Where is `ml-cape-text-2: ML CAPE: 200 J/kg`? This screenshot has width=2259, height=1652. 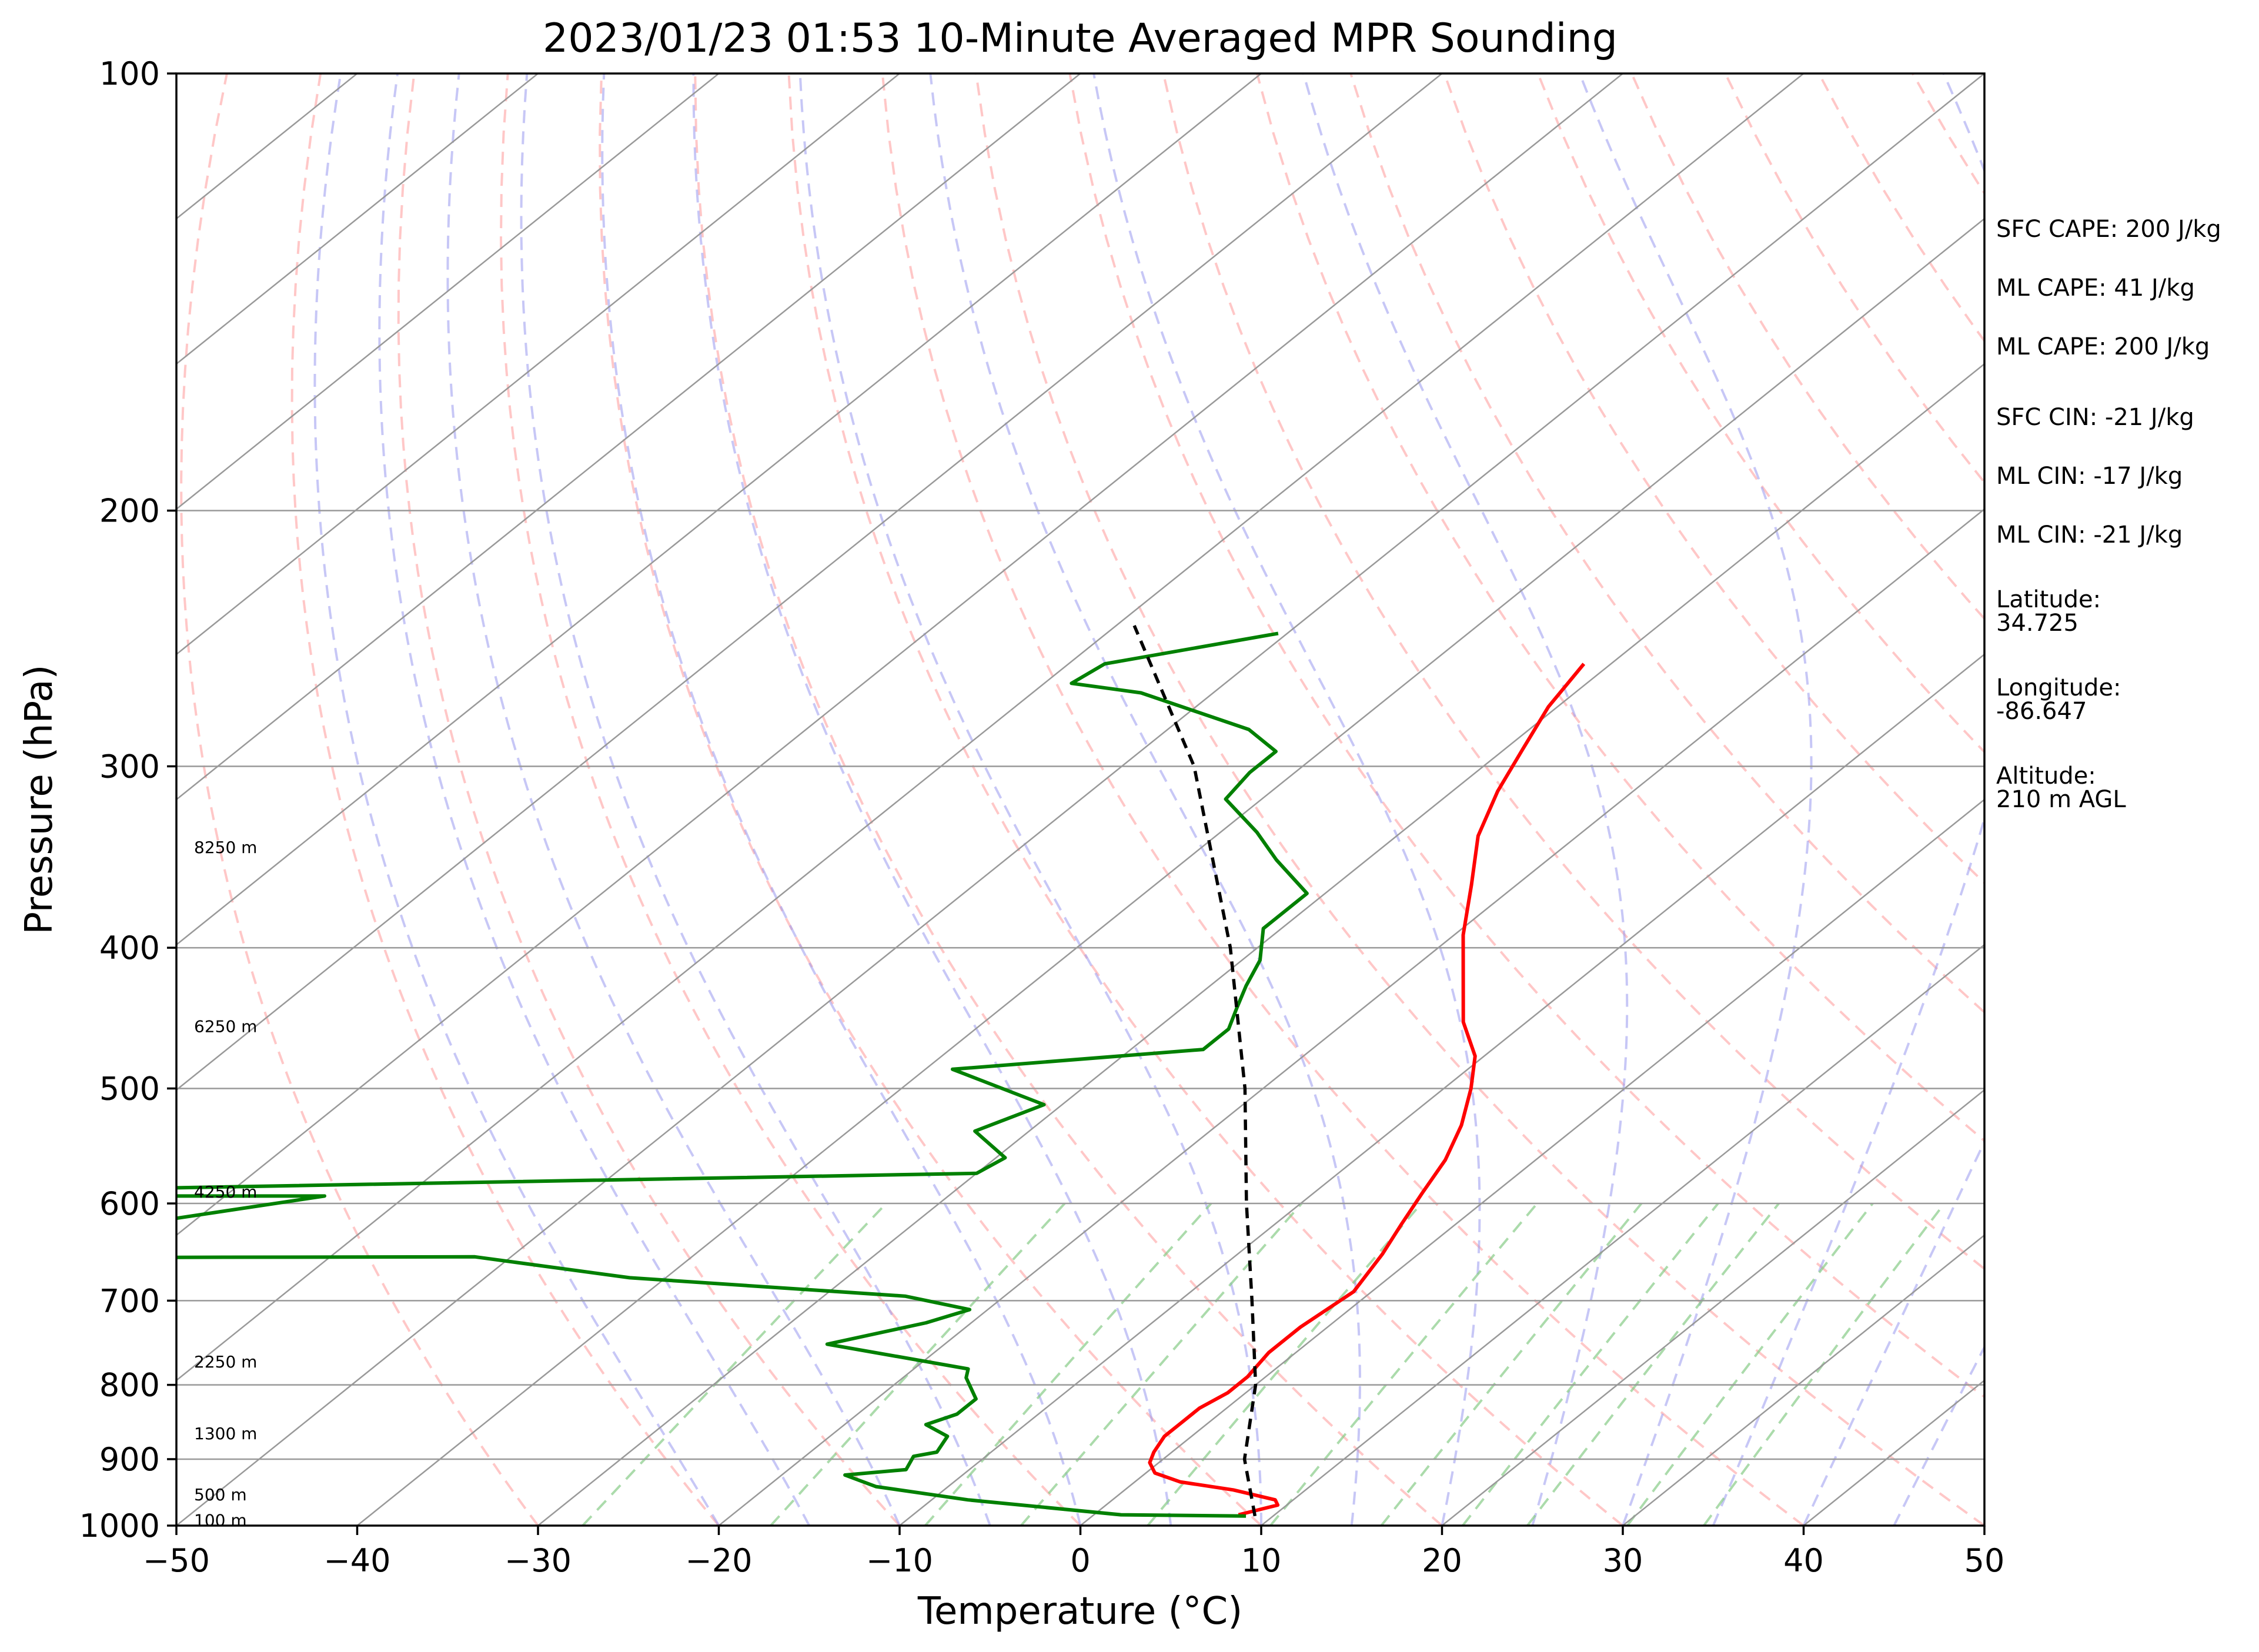 ml-cape-text-2: ML CAPE: 200 J/kg is located at coordinates (2103, 347).